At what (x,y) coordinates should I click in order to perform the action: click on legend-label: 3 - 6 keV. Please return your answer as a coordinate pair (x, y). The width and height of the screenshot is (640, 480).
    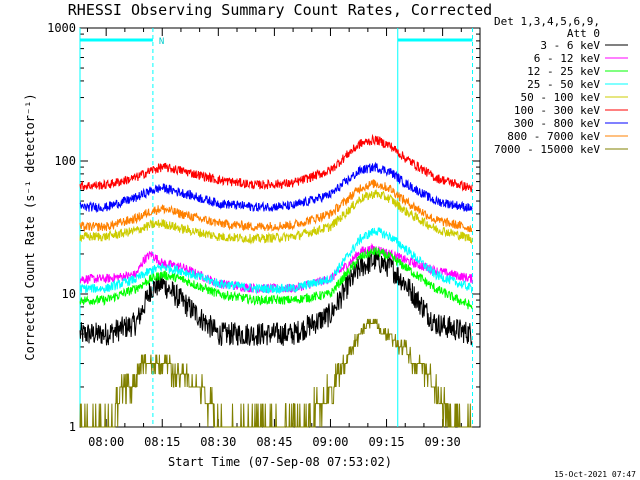
    Looking at the image, I should click on (570, 45).